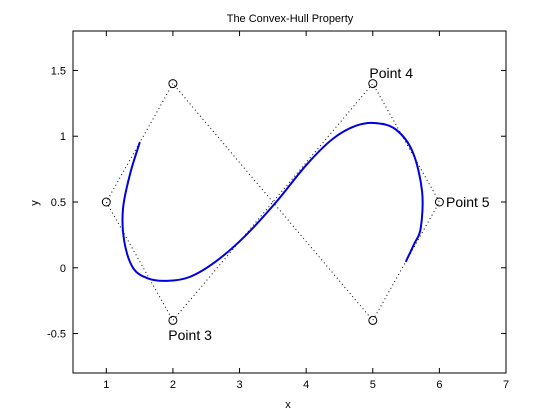  What do you see at coordinates (58, 203) in the screenshot?
I see `y-tick-label: 0.5` at bounding box center [58, 203].